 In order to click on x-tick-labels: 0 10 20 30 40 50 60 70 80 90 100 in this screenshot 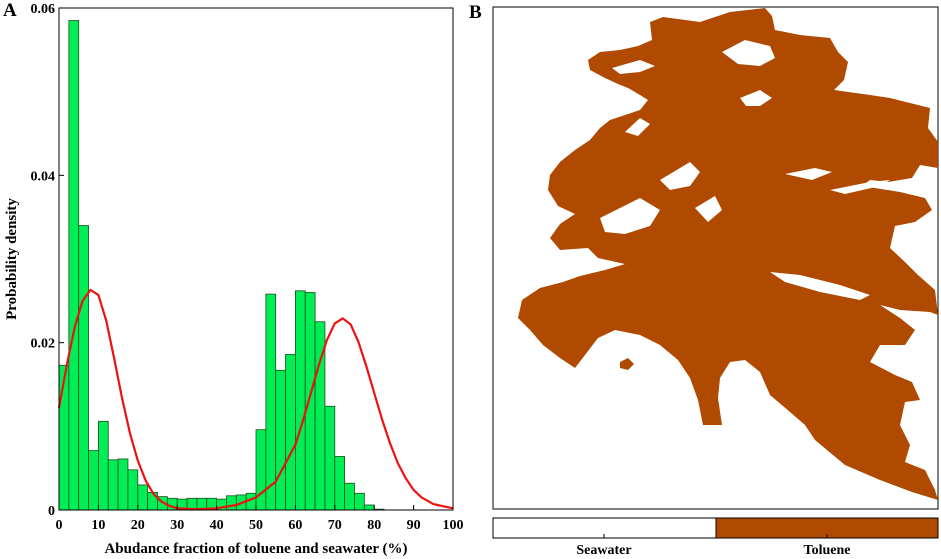, I will do `click(260, 525)`.